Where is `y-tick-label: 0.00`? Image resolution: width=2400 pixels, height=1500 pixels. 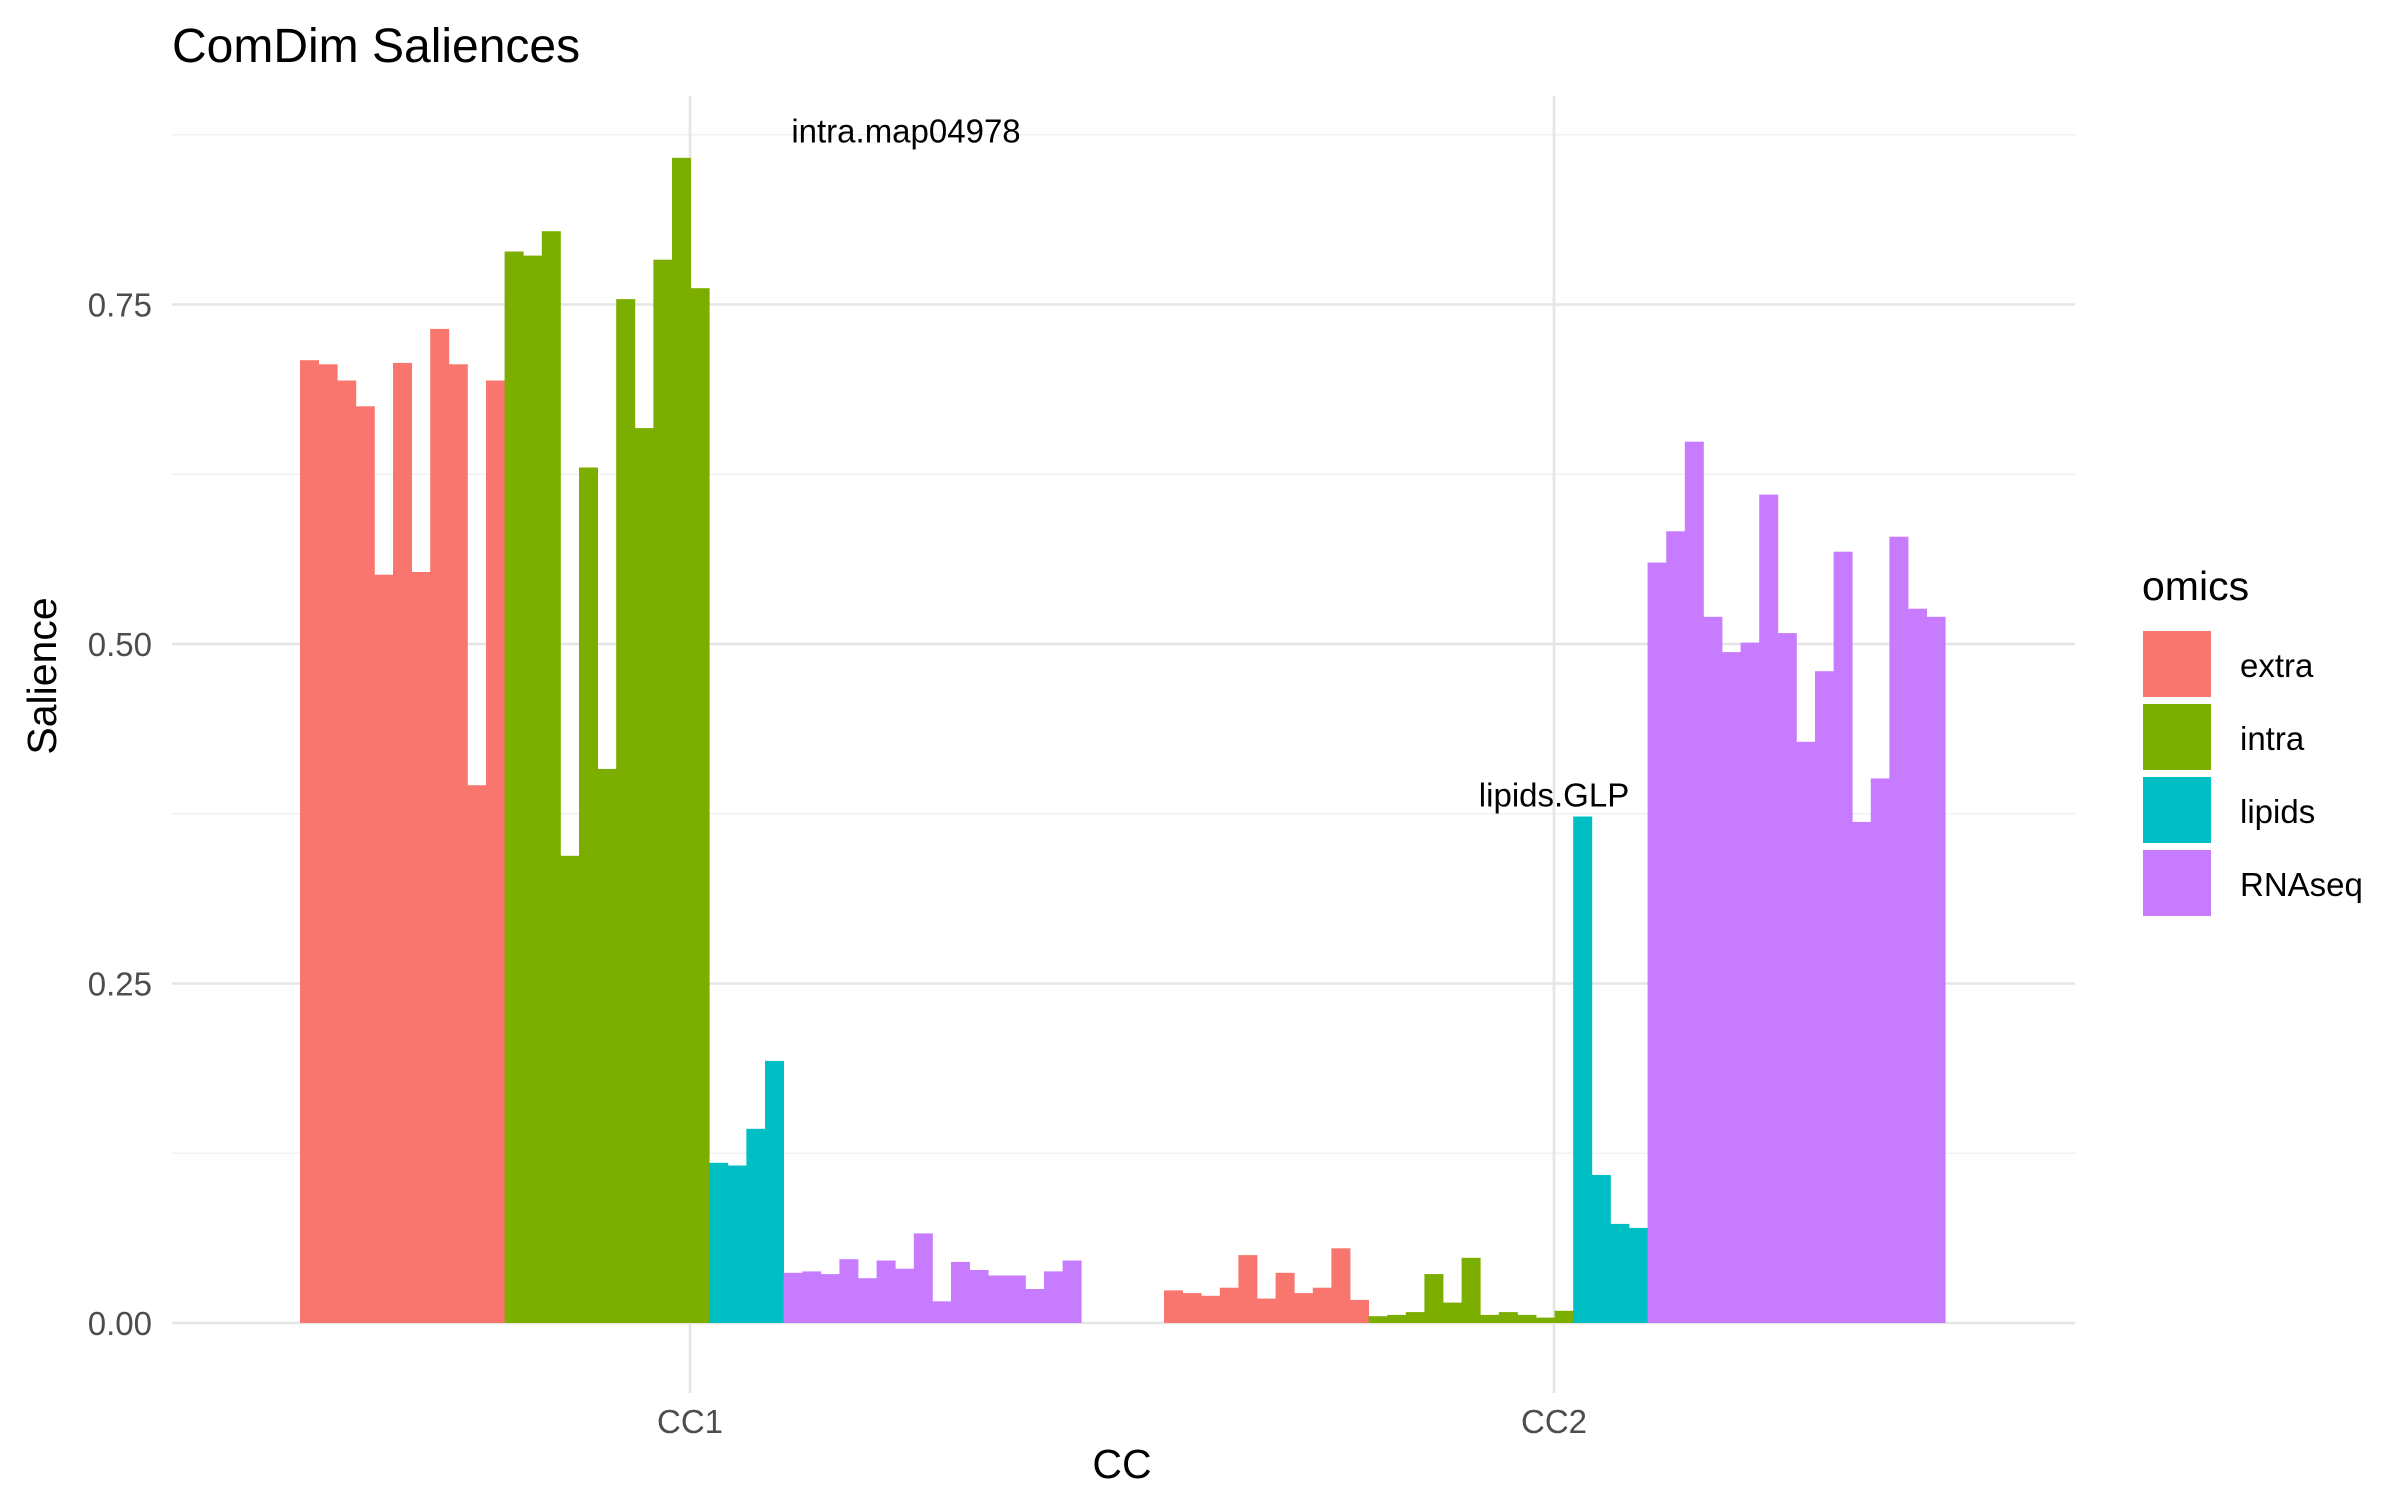 y-tick-label: 0.00 is located at coordinates (120, 1323).